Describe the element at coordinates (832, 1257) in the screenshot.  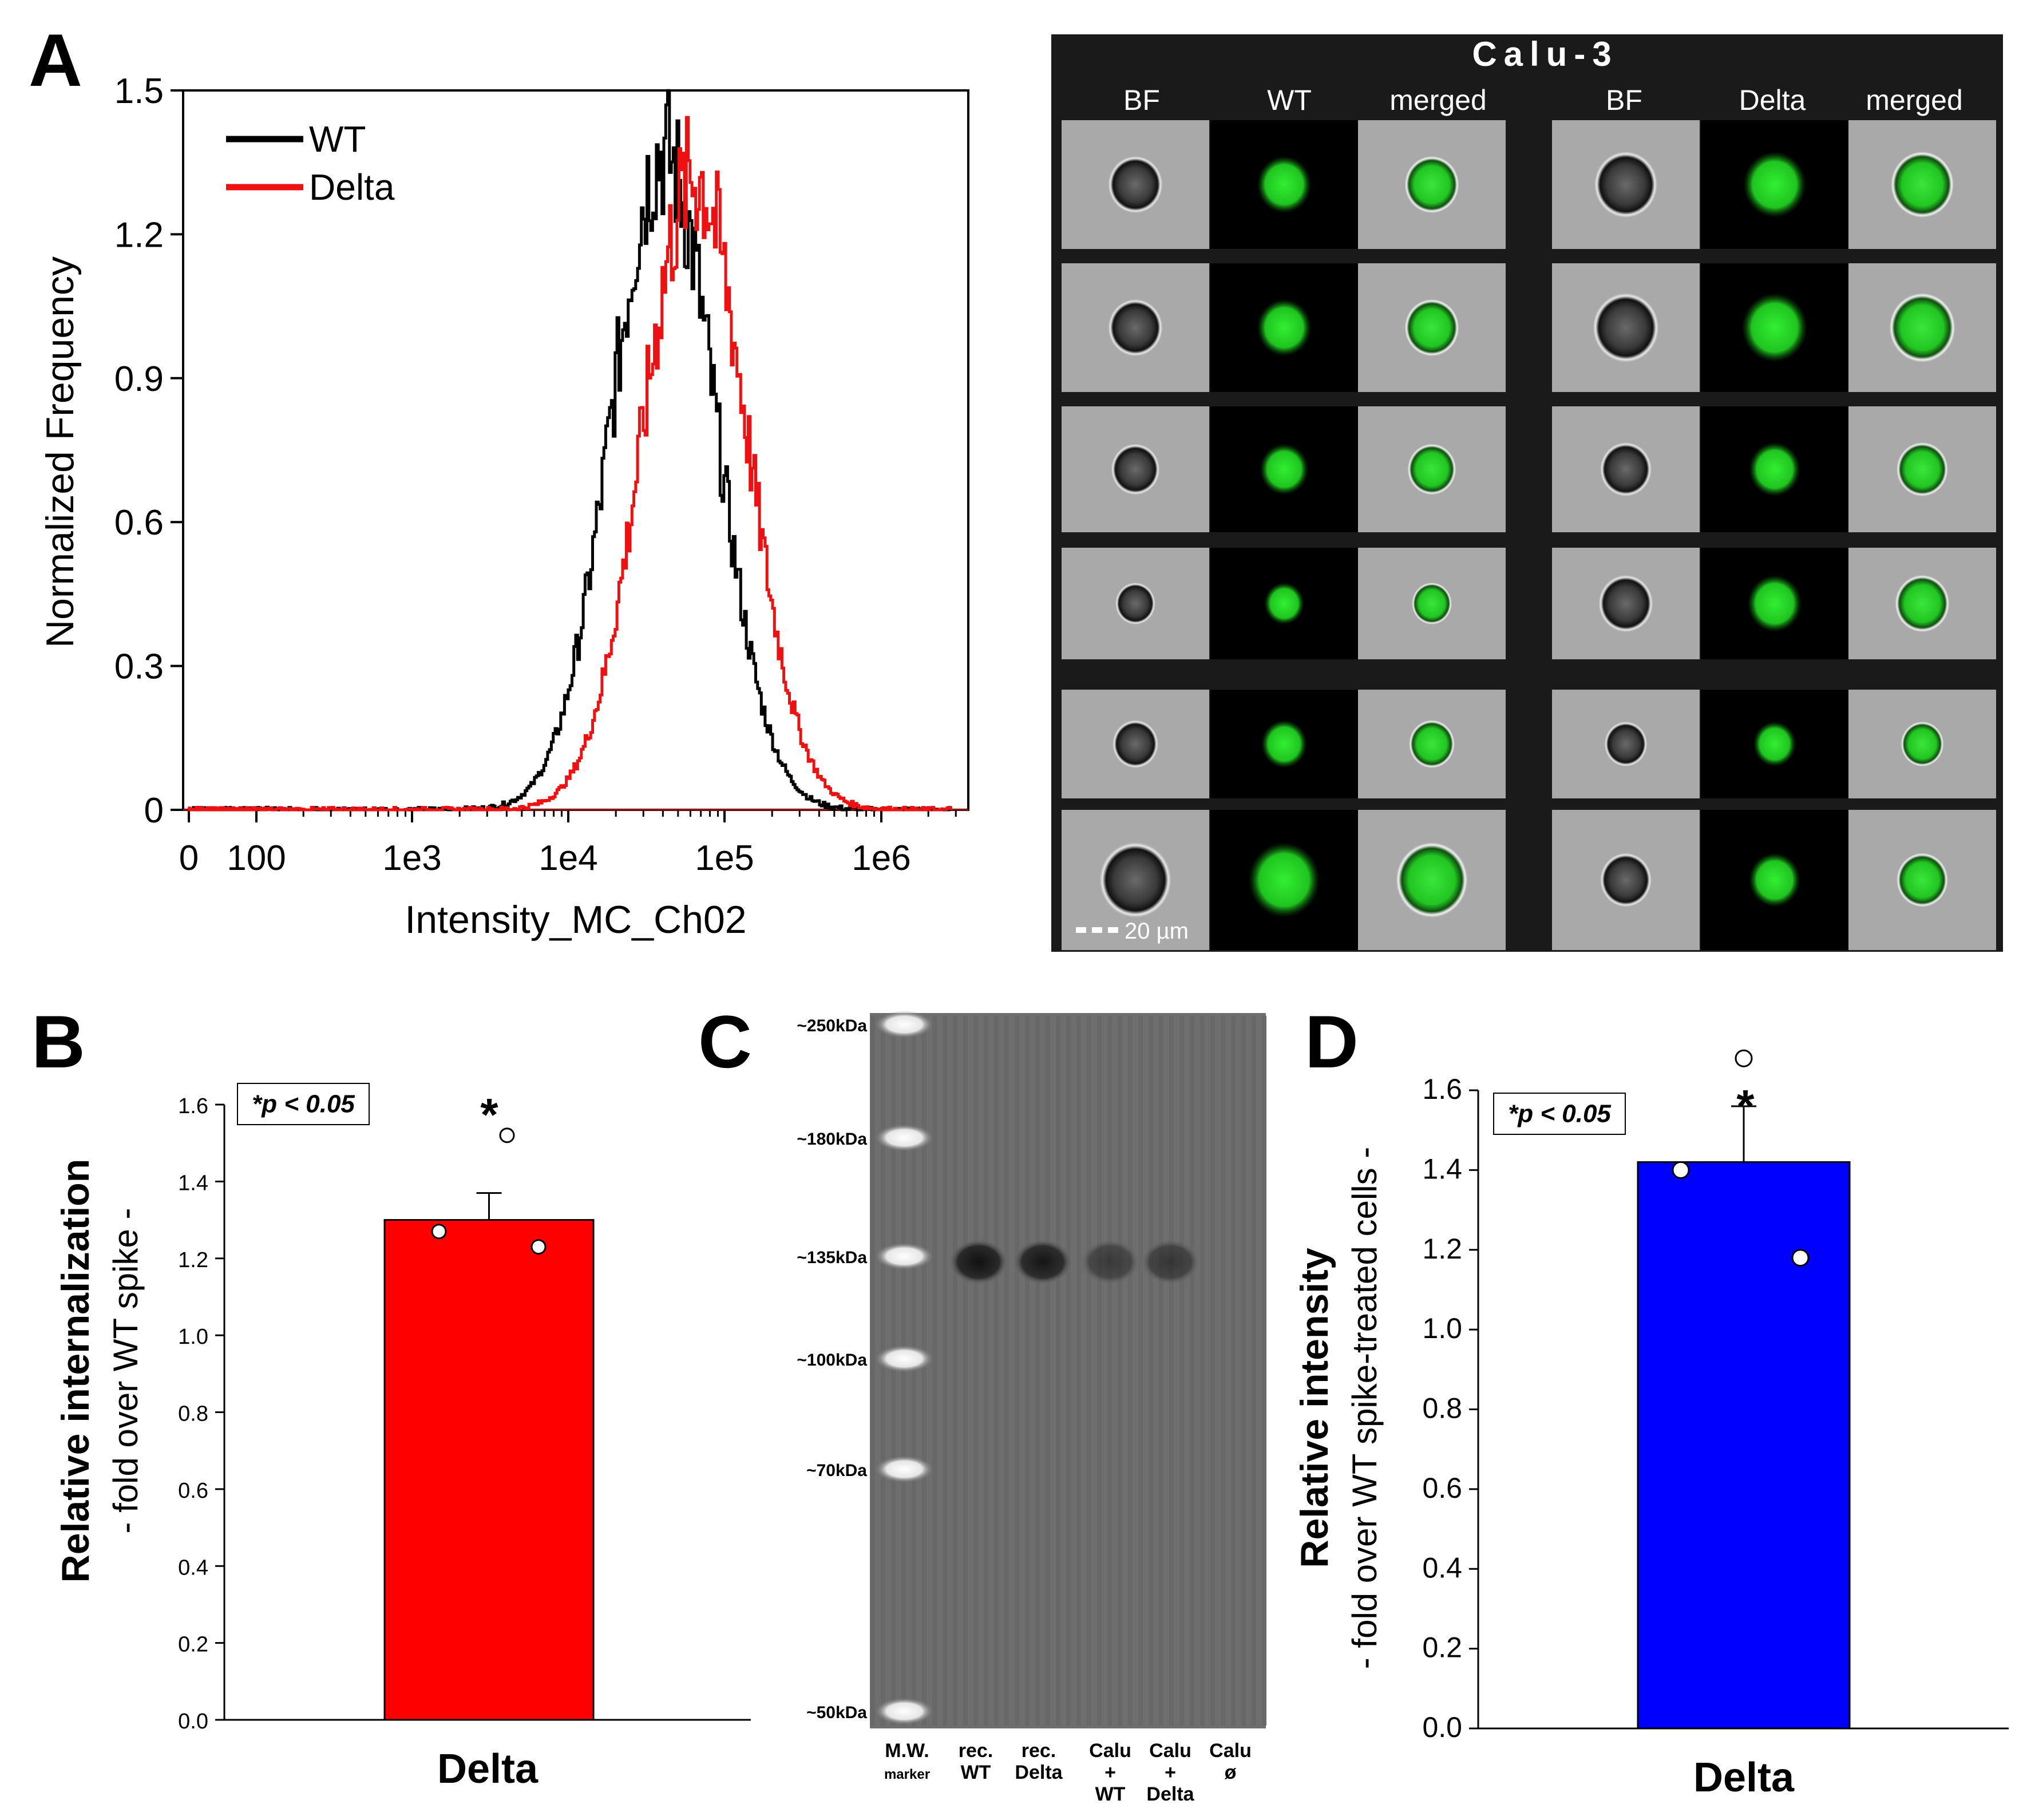
I see `marker-label: ~135kDa` at that location.